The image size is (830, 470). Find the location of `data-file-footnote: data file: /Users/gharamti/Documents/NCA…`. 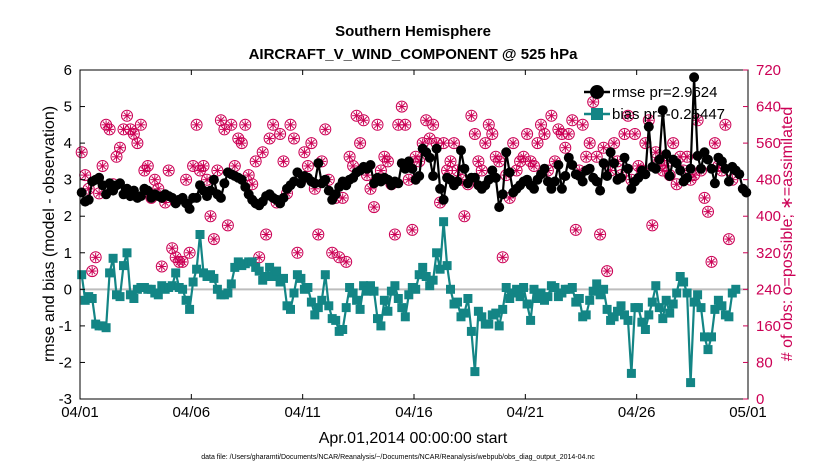

data-file-footnote: data file: /Users/gharamti/Documents/NCA… is located at coordinates (398, 457).